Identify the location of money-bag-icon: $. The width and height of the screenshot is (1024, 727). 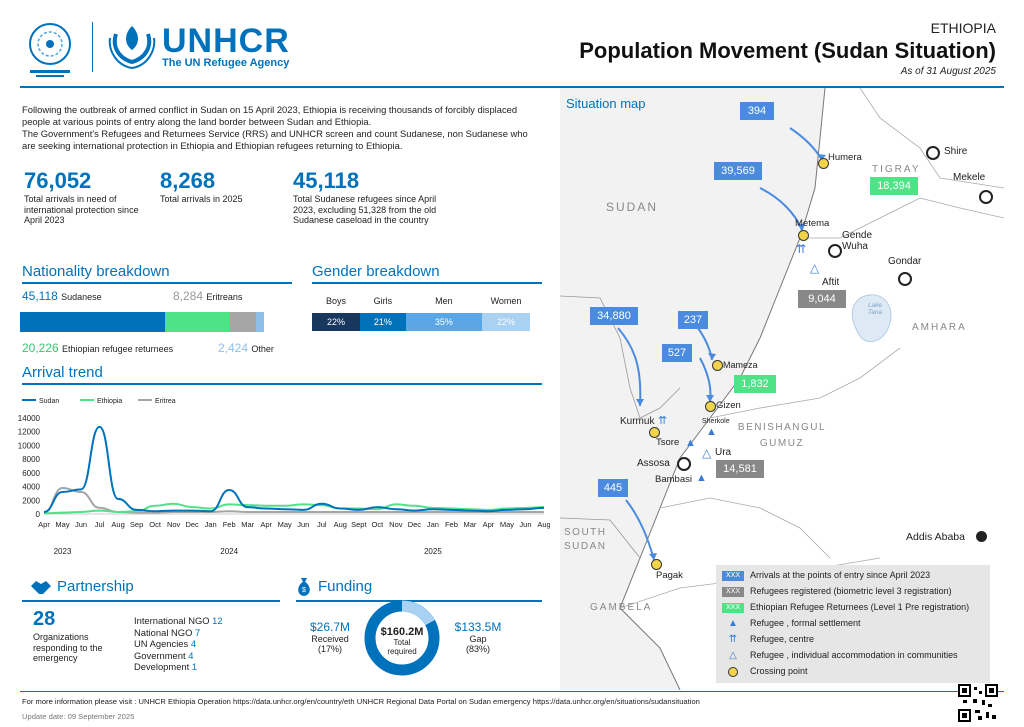
(304, 587).